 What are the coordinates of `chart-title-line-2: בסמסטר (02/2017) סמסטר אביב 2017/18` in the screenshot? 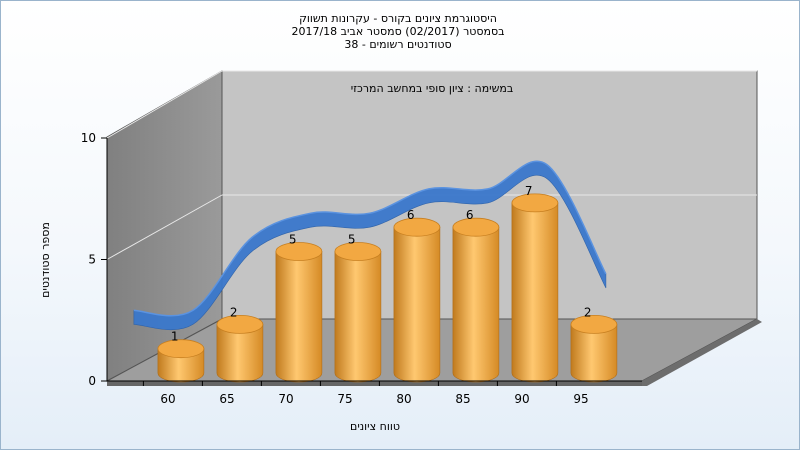 It's located at (397, 31).